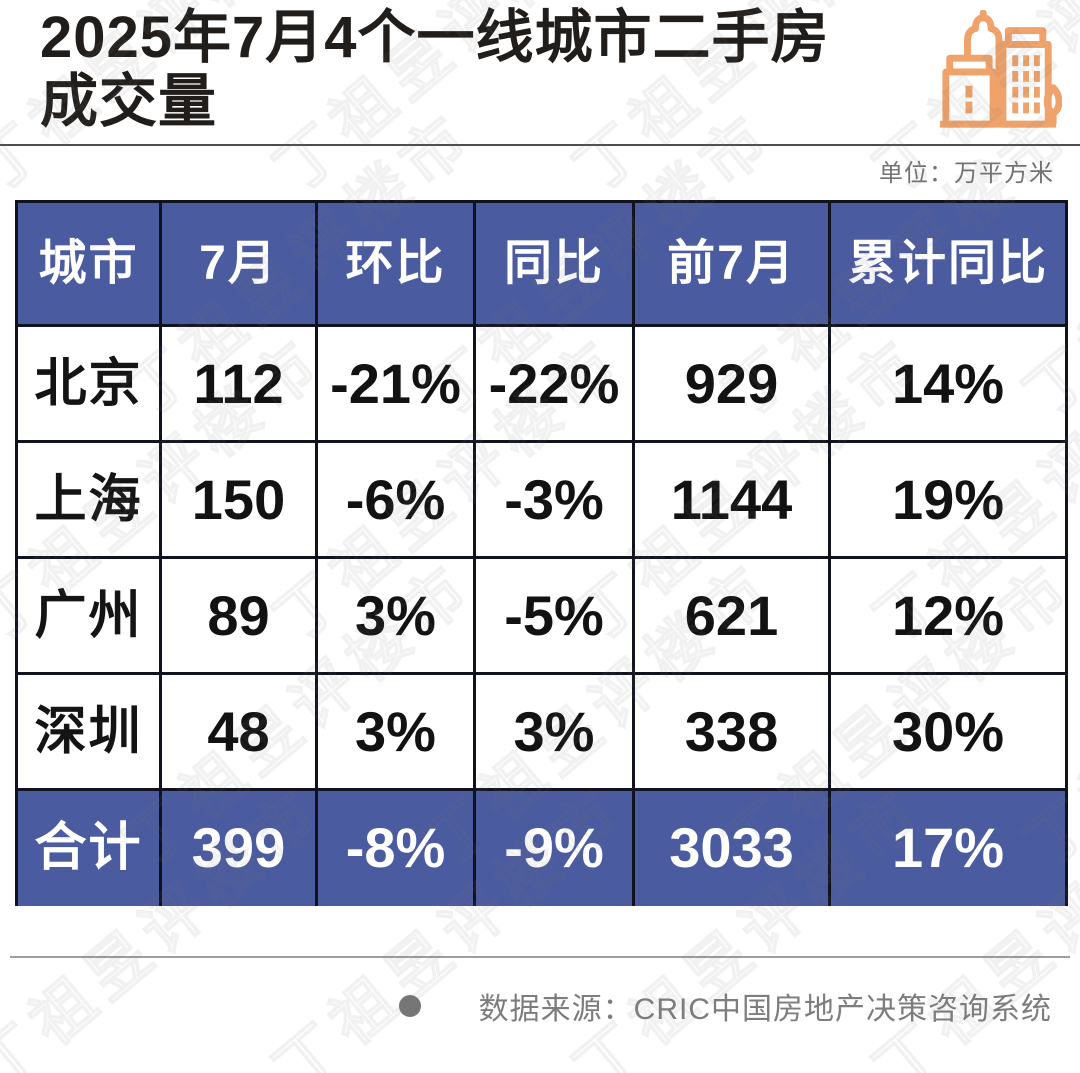 This screenshot has width=1080, height=1073. What do you see at coordinates (540, 957) in the screenshot?
I see `bottom-rule` at bounding box center [540, 957].